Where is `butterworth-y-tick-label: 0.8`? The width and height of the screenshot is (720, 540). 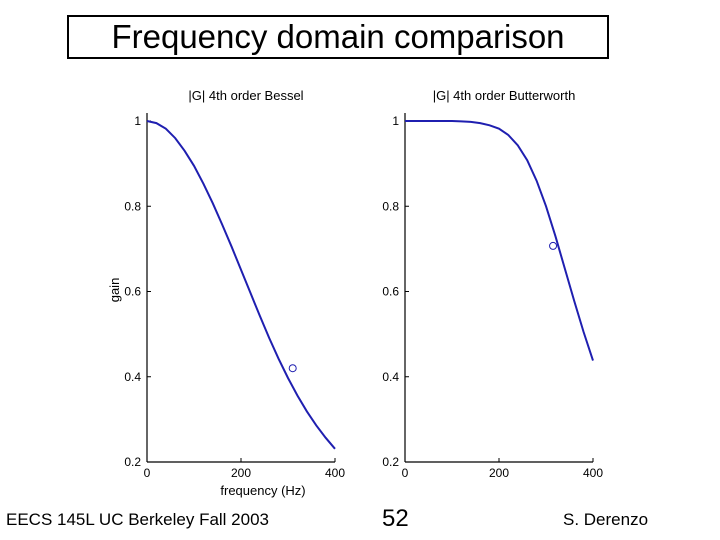 butterworth-y-tick-label: 0.8 is located at coordinates (390, 206).